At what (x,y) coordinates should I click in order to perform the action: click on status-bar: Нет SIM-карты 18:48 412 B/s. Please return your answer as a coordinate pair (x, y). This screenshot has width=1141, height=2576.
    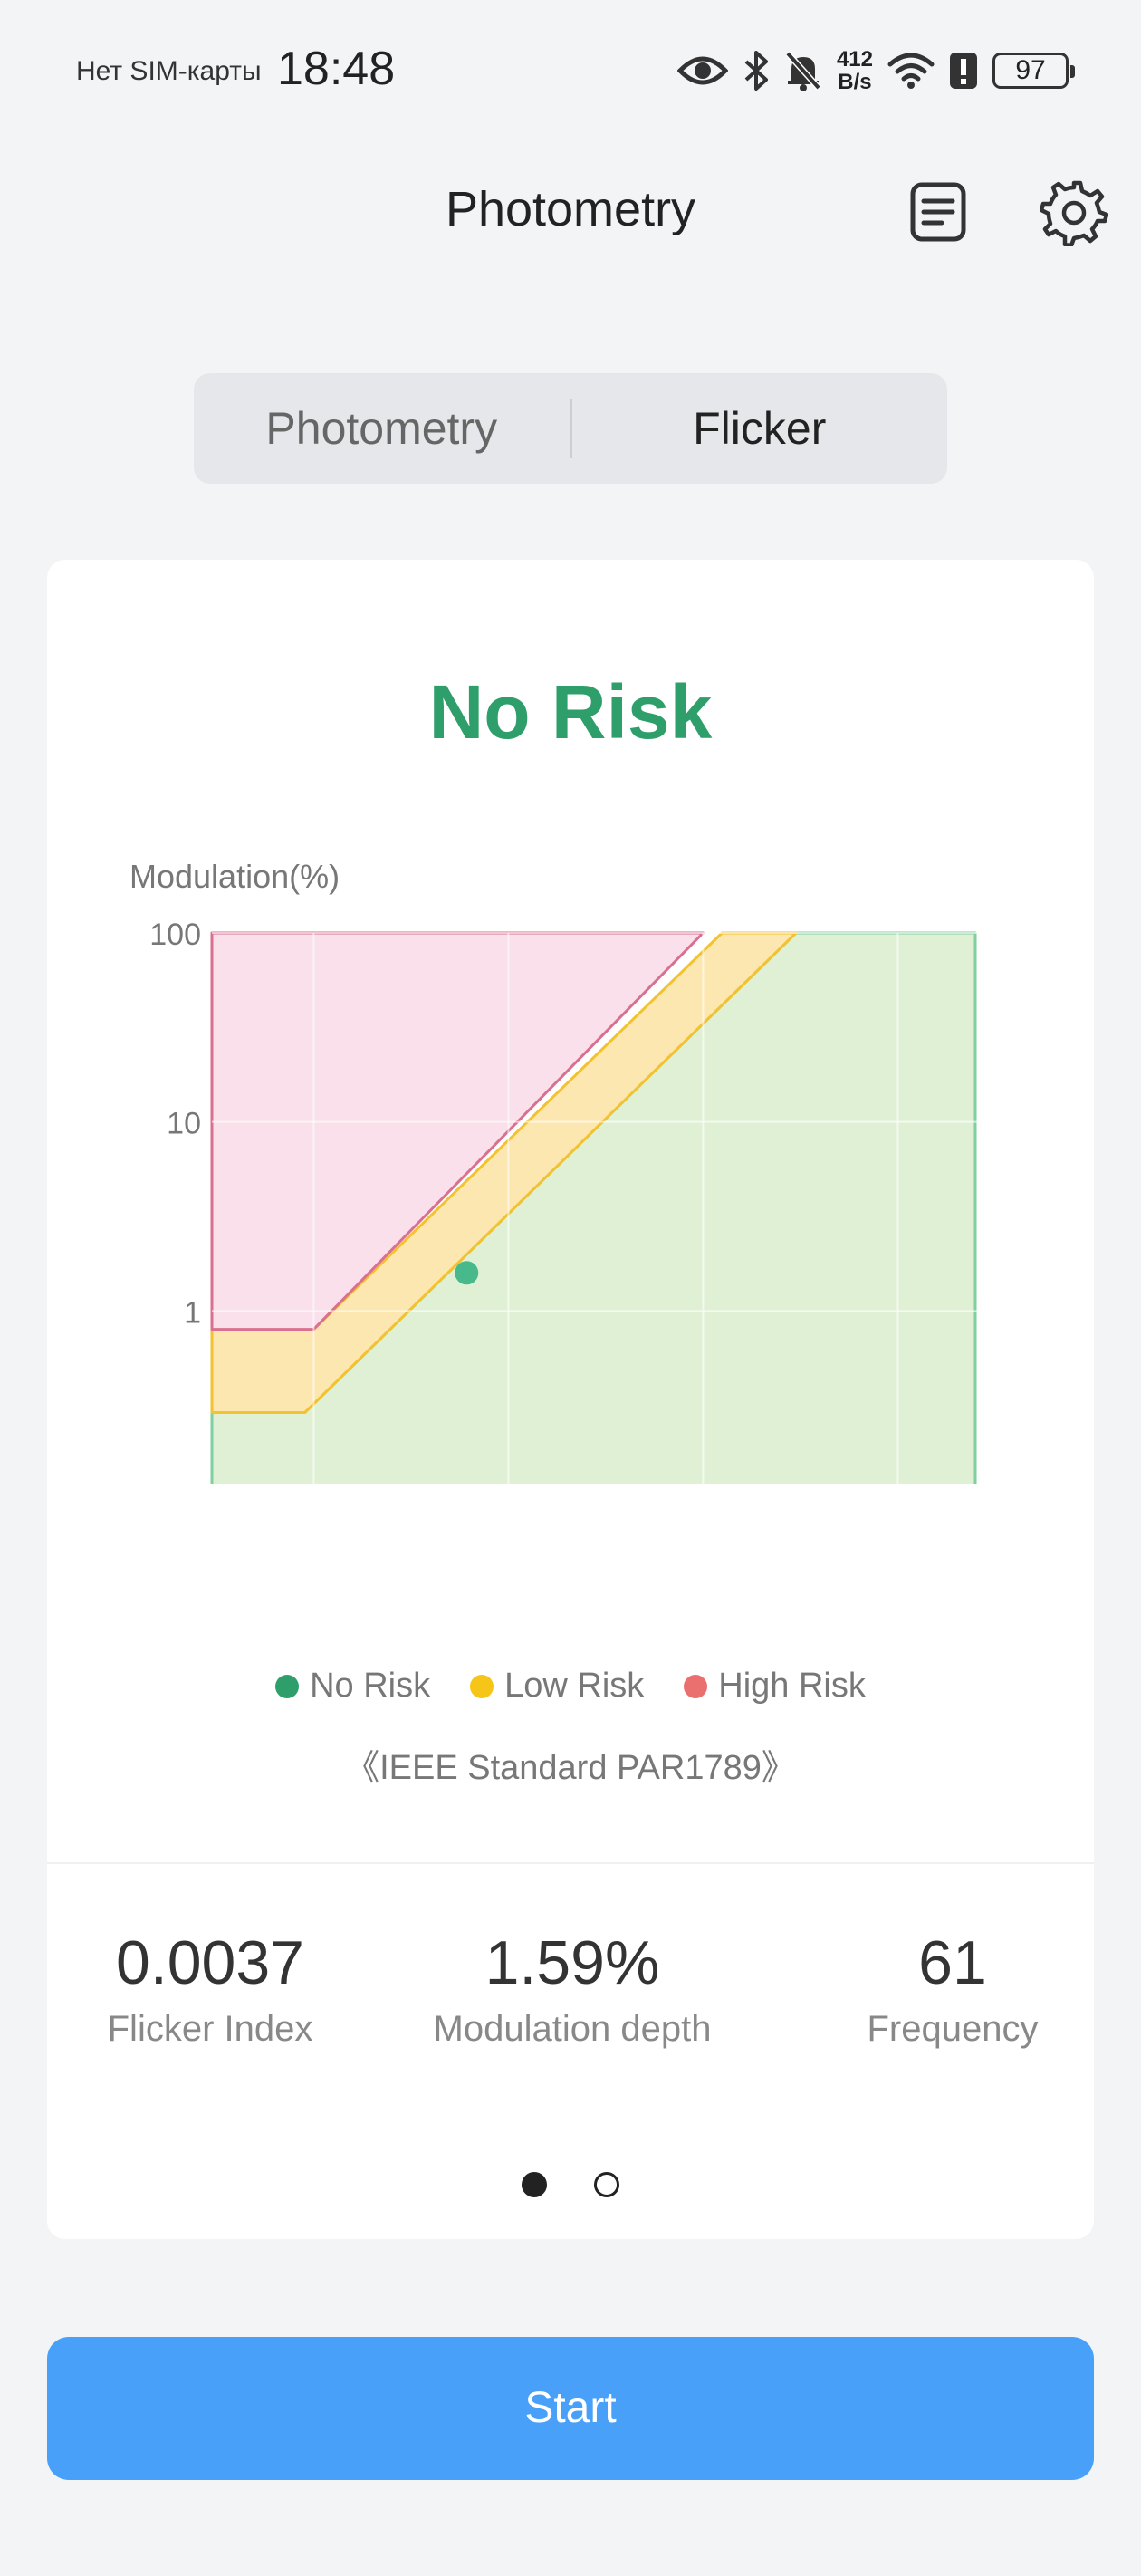
    Looking at the image, I should click on (570, 68).